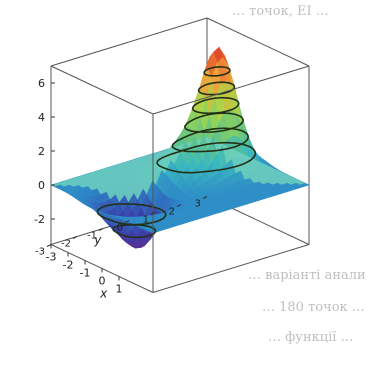 This screenshot has height=386, width=370. Describe the element at coordinates (85, 273) in the screenshot. I see `x-tick-label: -1` at that location.